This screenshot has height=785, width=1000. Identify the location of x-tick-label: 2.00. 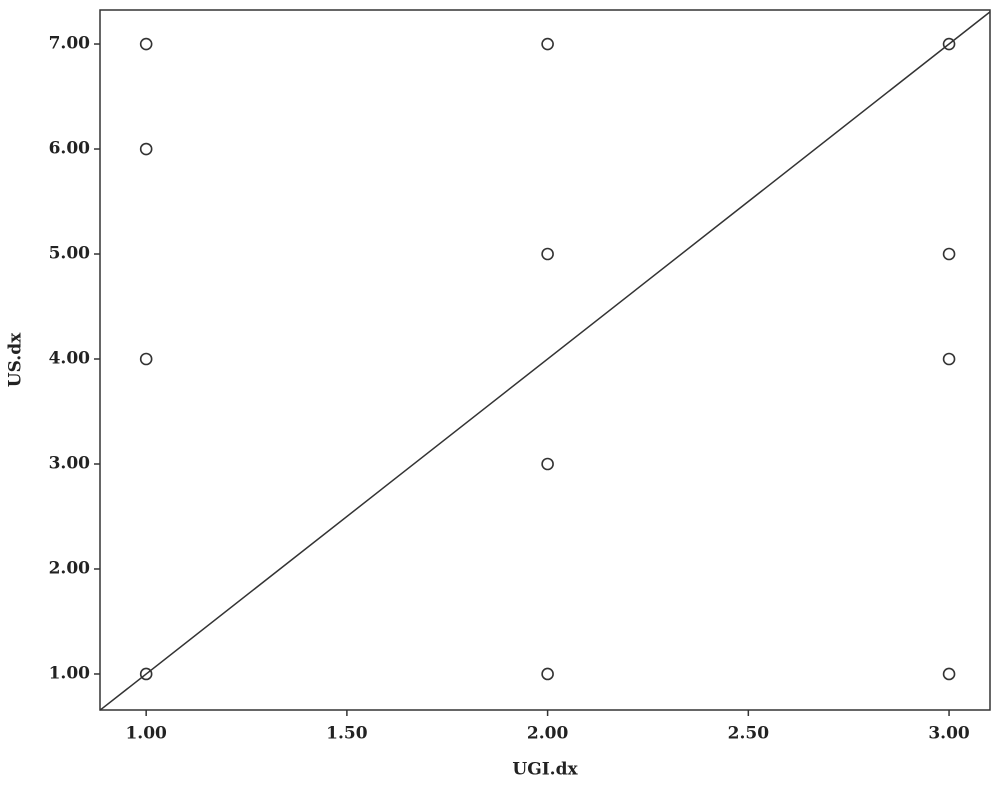
(548, 734).